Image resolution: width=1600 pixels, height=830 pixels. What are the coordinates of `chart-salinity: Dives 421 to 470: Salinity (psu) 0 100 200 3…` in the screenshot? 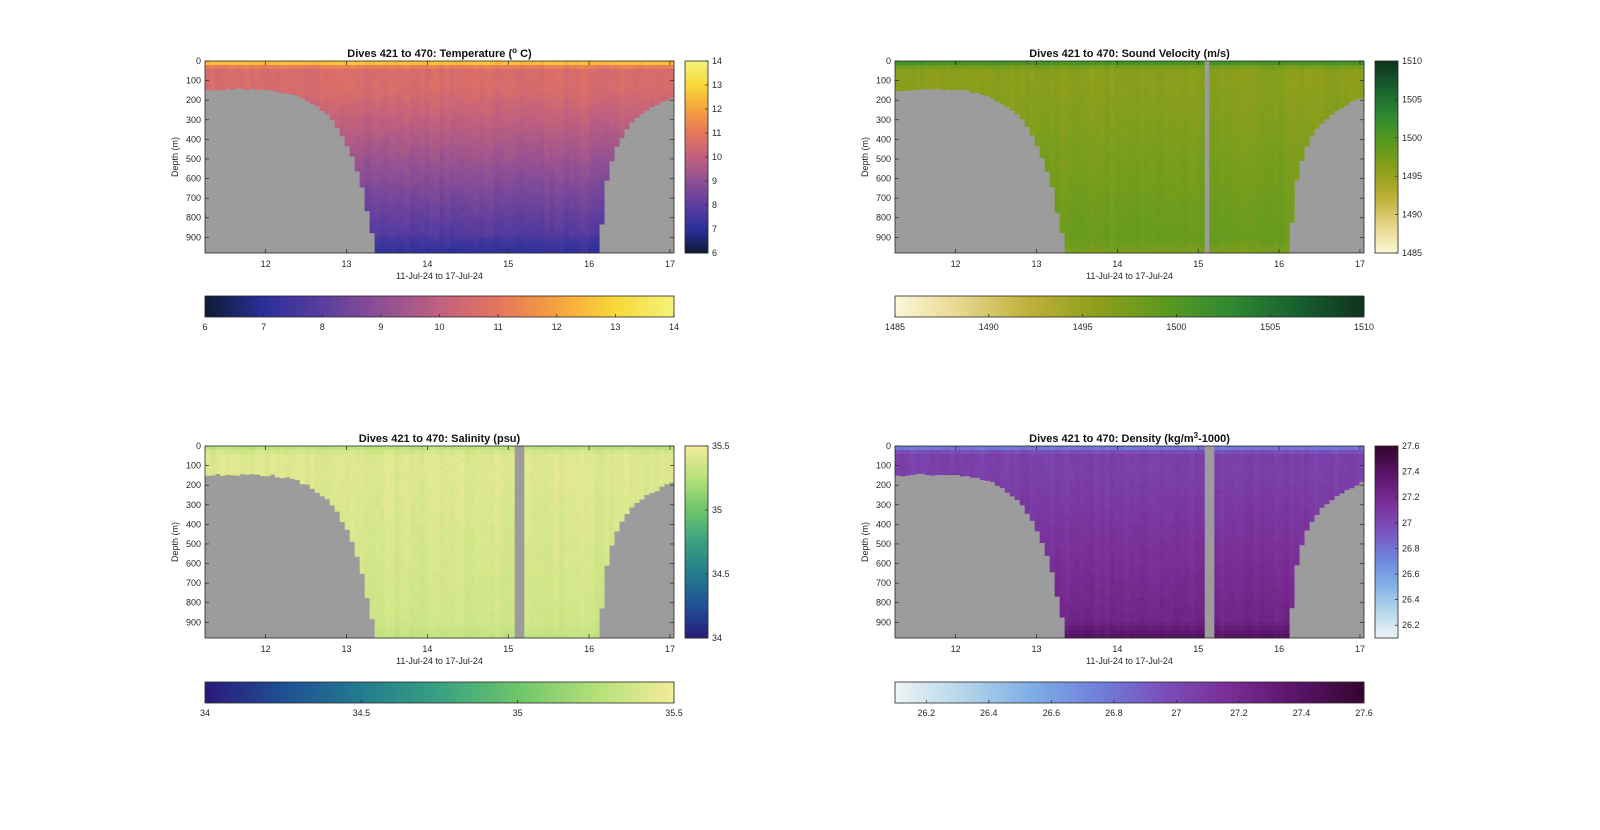 It's located at (450, 575).